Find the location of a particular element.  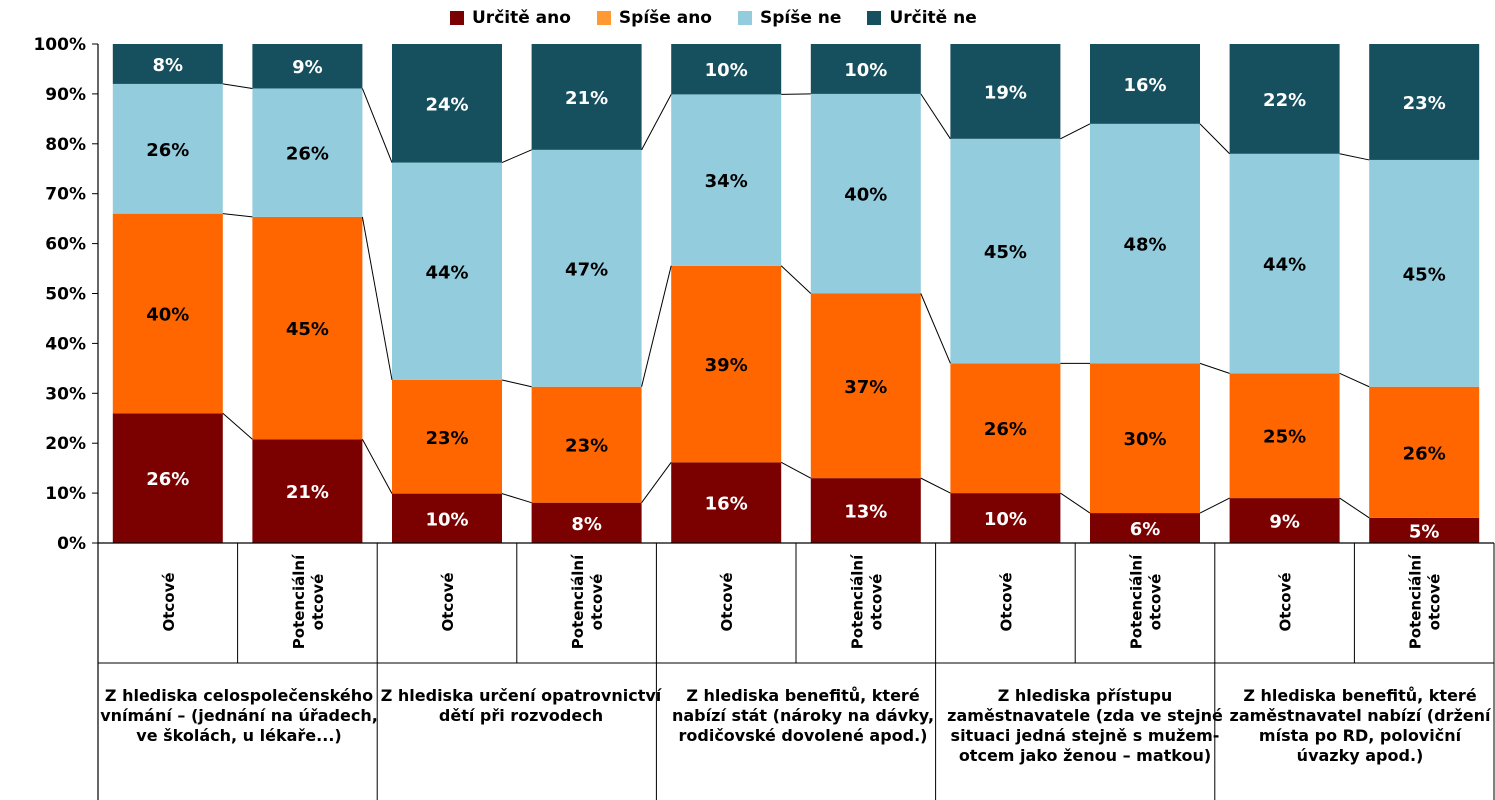

y-tick-label: 10% is located at coordinates (65, 494).